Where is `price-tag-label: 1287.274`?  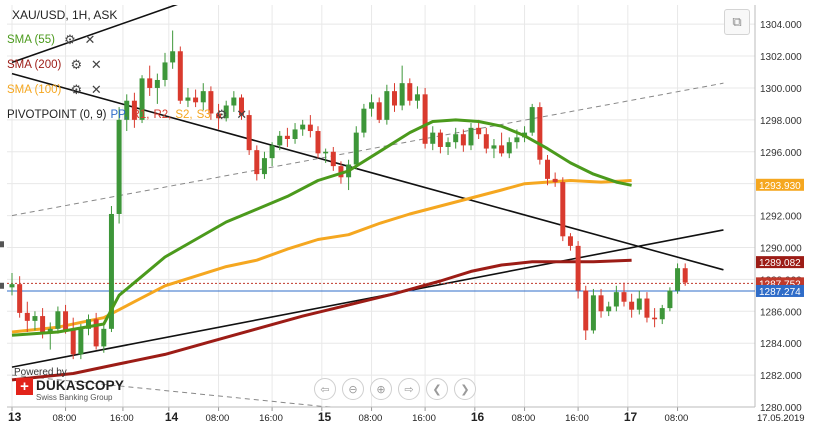 price-tag-label: 1287.274 is located at coordinates (780, 292).